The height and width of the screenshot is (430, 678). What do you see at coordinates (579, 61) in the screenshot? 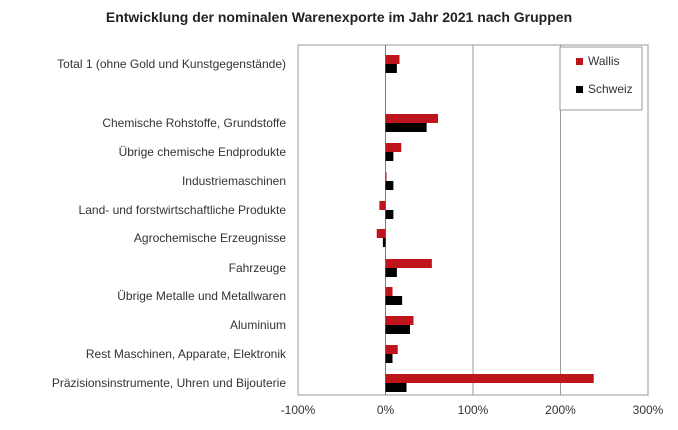
I see `legend-swatch-wallis` at bounding box center [579, 61].